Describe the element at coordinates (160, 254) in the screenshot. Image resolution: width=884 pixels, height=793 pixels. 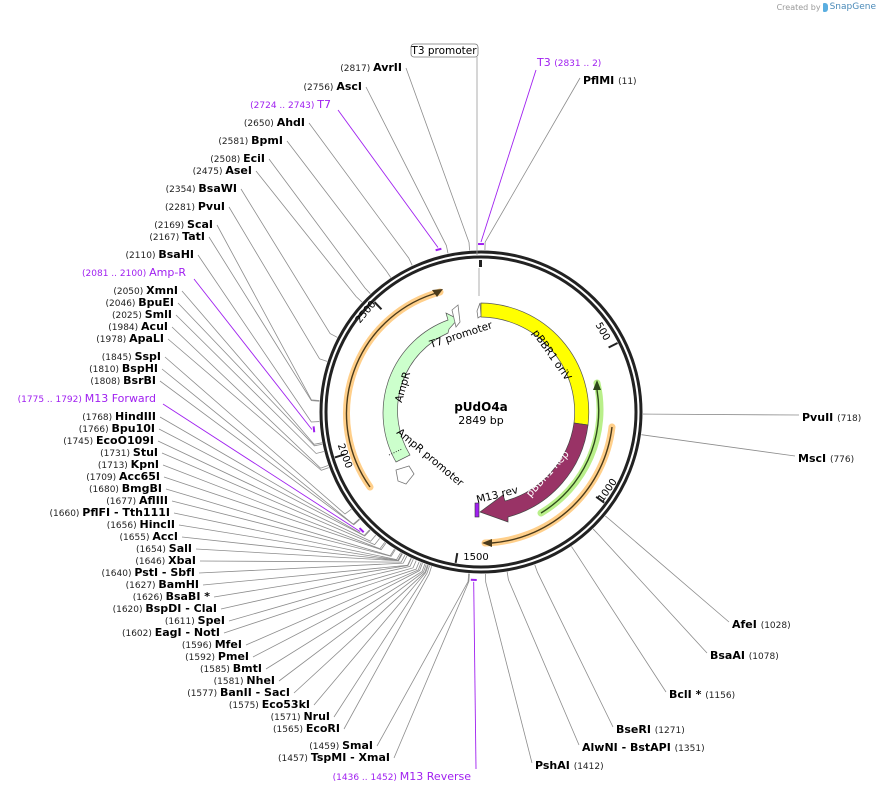
I see `restriction-site-label: (2110) BsaHI` at that location.